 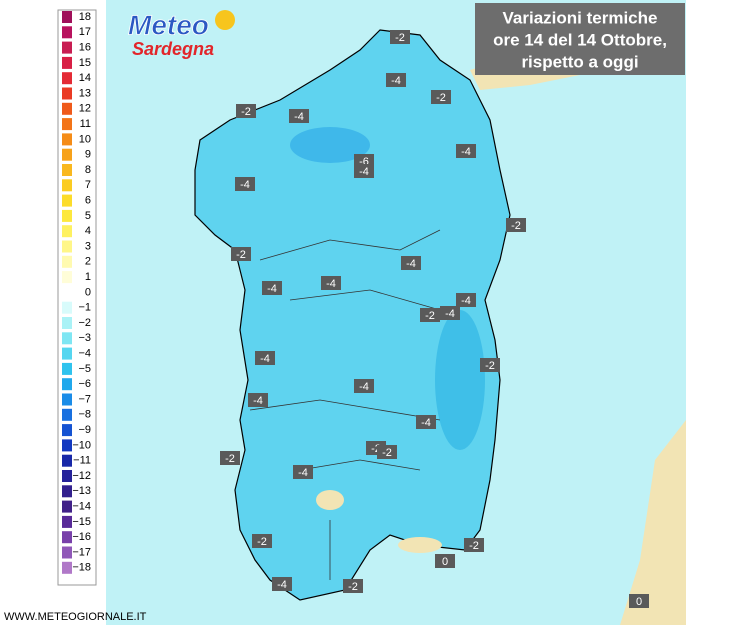 What do you see at coordinates (653, 522) in the screenshot?
I see `land-east` at bounding box center [653, 522].